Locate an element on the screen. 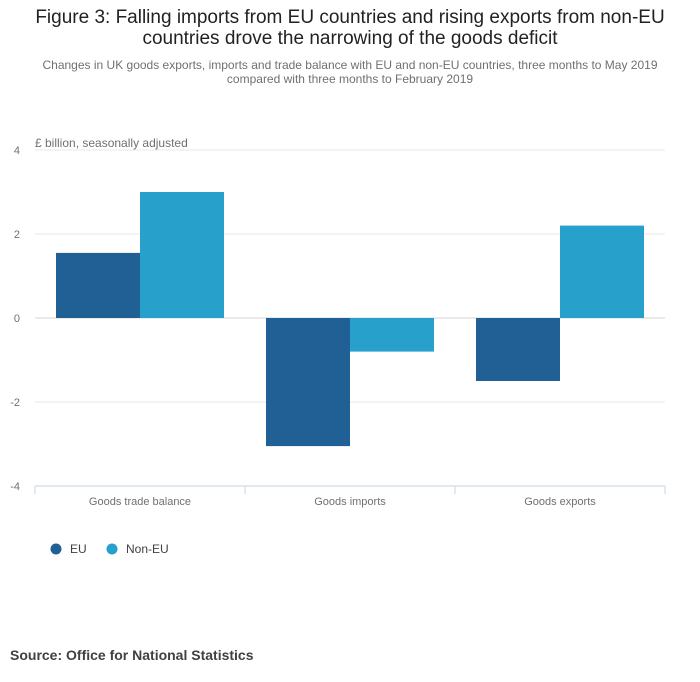 The width and height of the screenshot is (700, 682). y-tick-label: 4 is located at coordinates (17, 151).